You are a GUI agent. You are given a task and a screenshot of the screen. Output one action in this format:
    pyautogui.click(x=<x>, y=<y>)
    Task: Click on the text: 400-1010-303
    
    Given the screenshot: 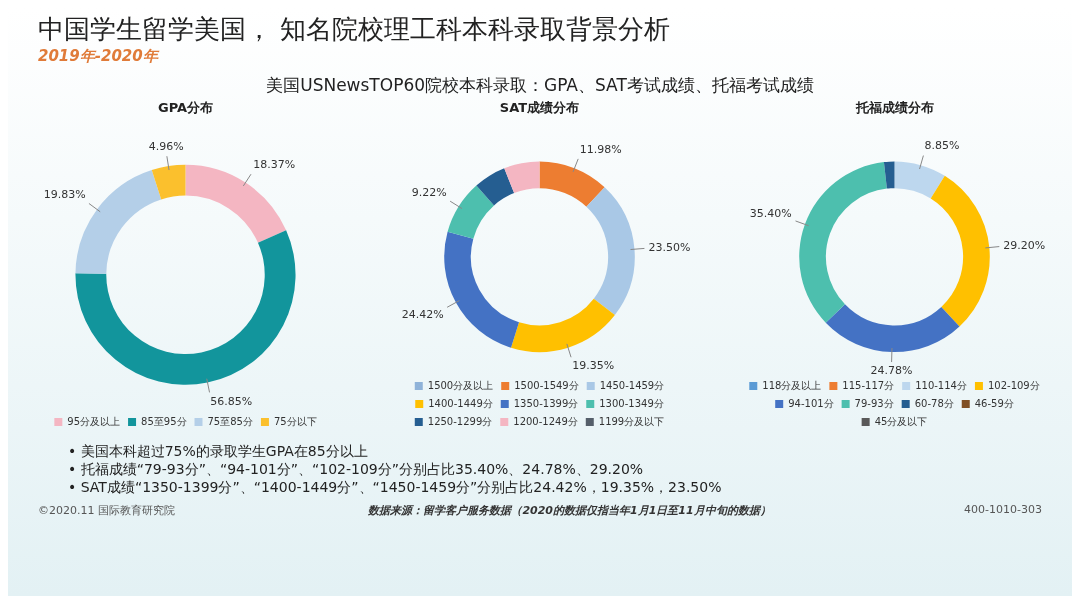 What is the action you would take?
    pyautogui.click(x=1003, y=510)
    